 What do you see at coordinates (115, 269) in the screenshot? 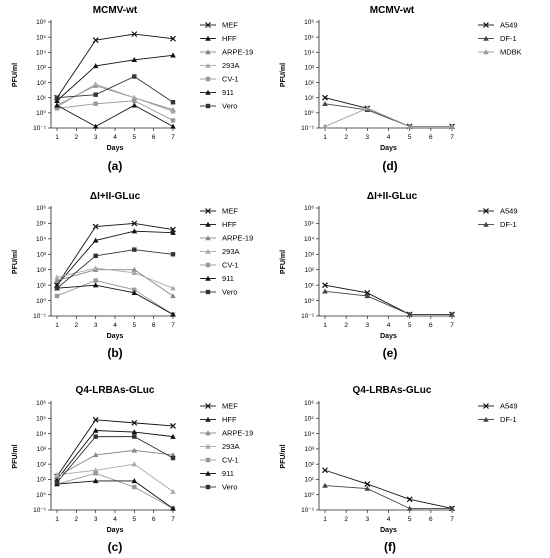
I see `series-line-vero` at bounding box center [115, 269].